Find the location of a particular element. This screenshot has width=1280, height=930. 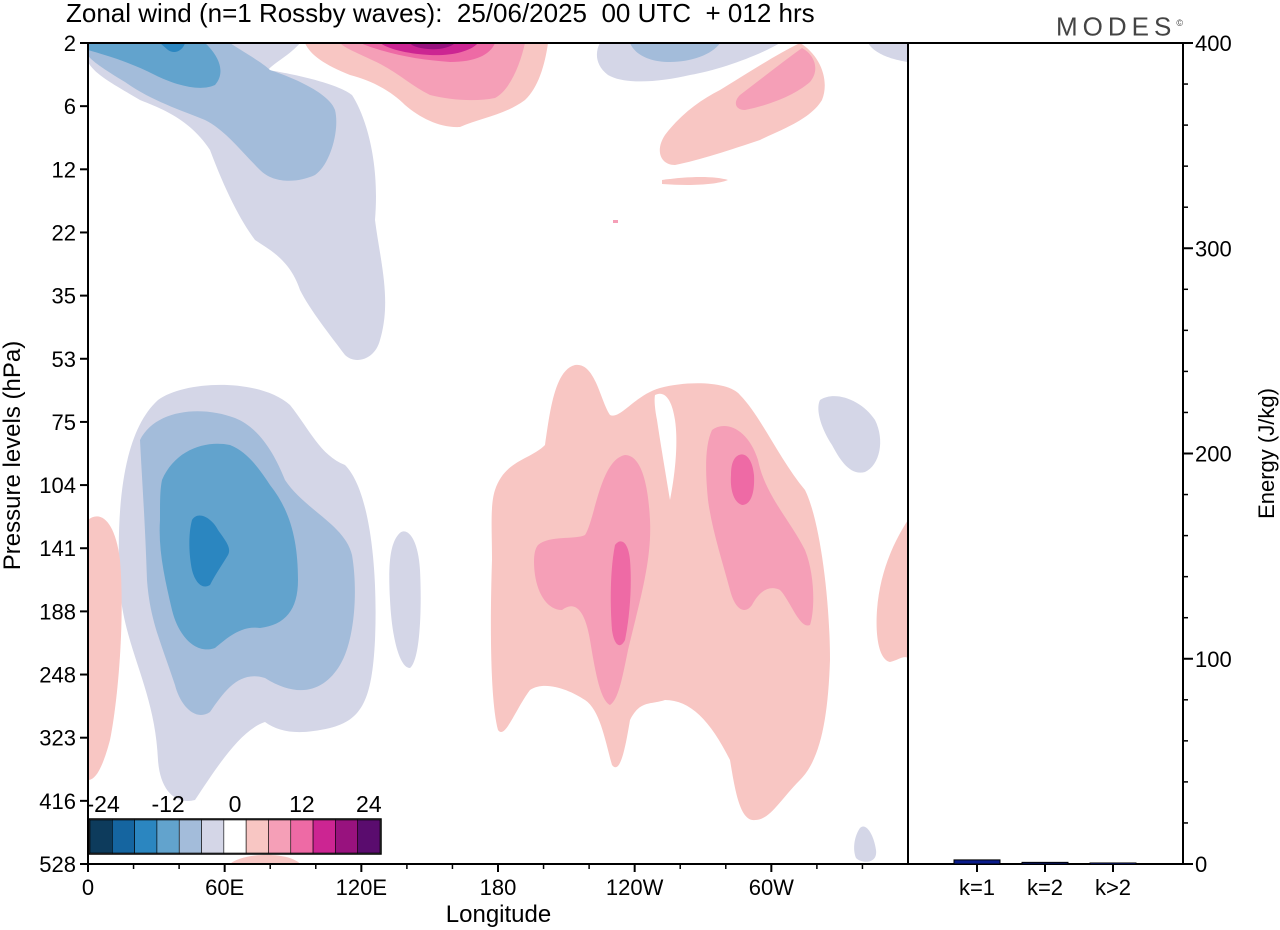

y-tick-label: 2 is located at coordinates (70, 43).